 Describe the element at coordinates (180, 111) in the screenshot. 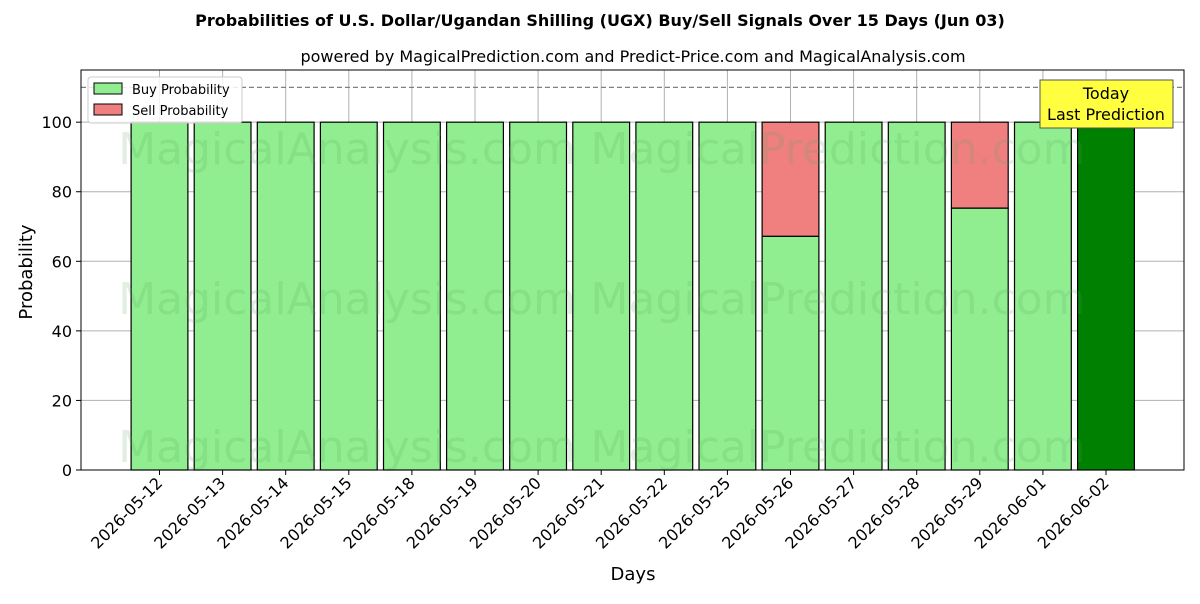

I see `legend-label-sell: Sell Probability` at that location.